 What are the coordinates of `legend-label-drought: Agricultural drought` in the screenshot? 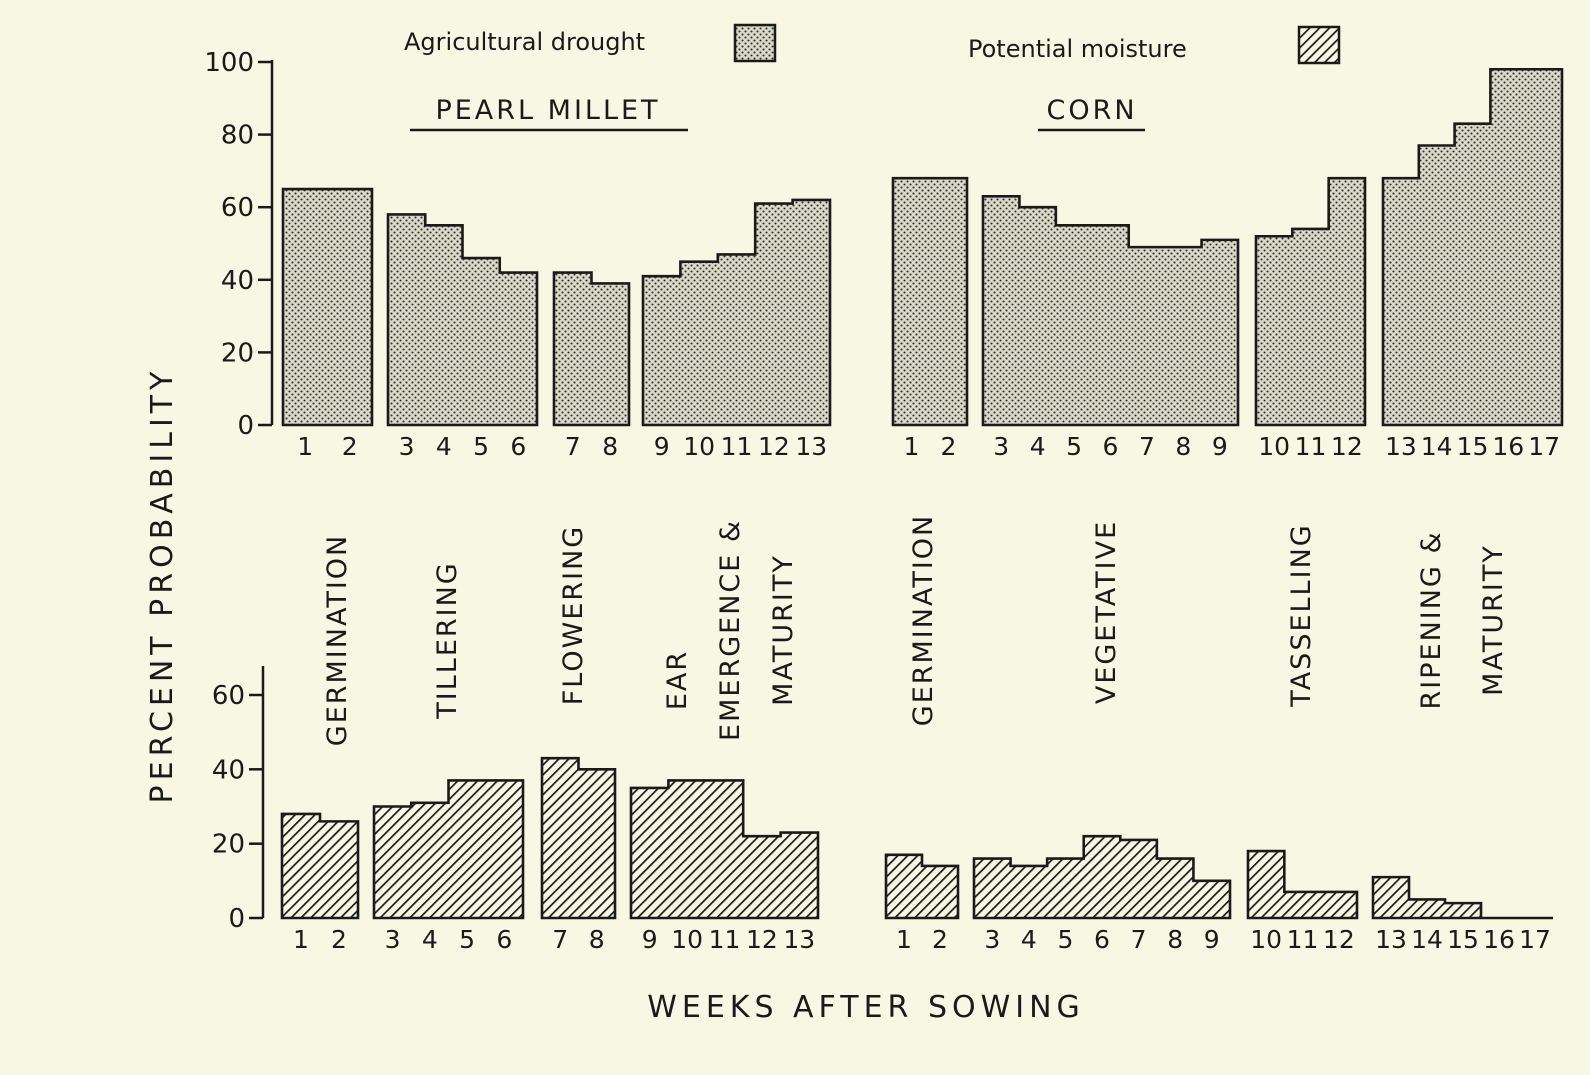 It's located at (524, 42).